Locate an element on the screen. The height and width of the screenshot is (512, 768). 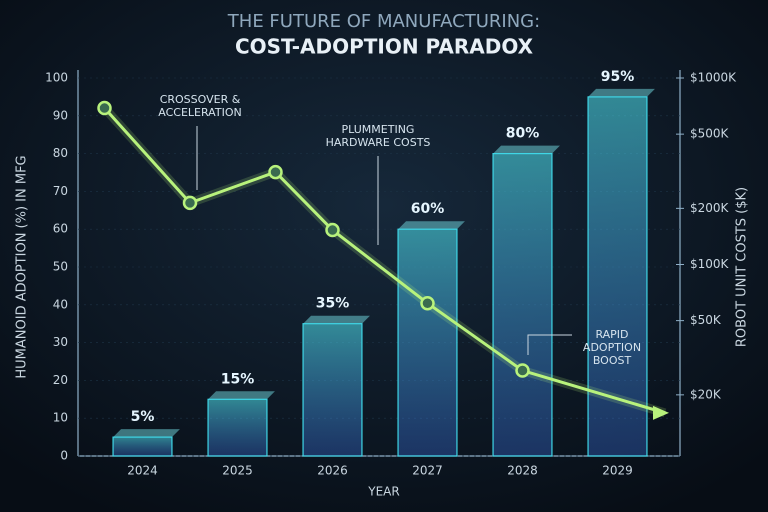
annotation: PLUMMETING HARDWARE COSTS is located at coordinates (378, 136).